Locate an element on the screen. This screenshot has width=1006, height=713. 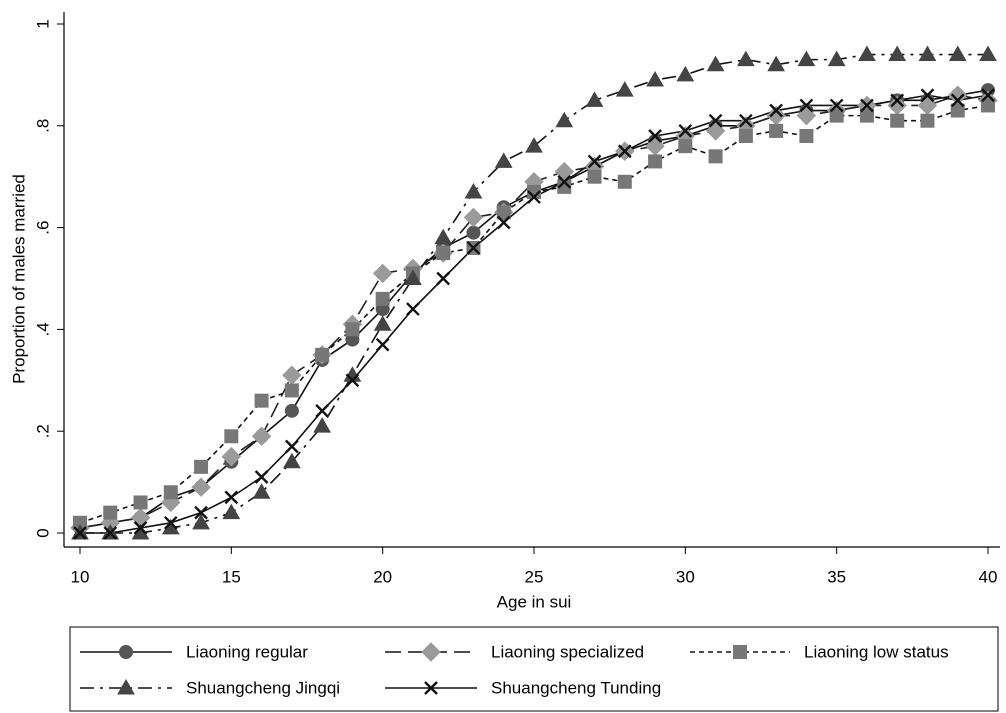
legend-box is located at coordinates (534, 669).